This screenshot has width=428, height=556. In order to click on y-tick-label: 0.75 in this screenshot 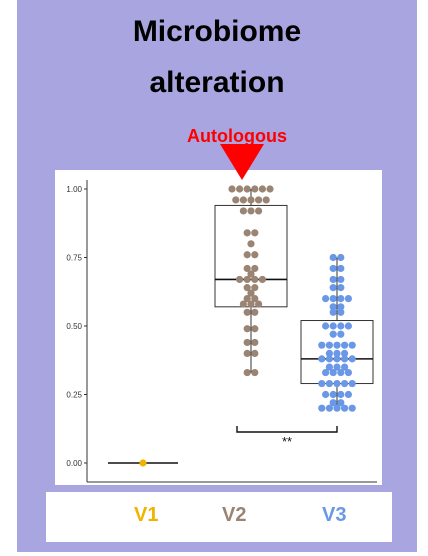, I will do `click(74, 258)`.